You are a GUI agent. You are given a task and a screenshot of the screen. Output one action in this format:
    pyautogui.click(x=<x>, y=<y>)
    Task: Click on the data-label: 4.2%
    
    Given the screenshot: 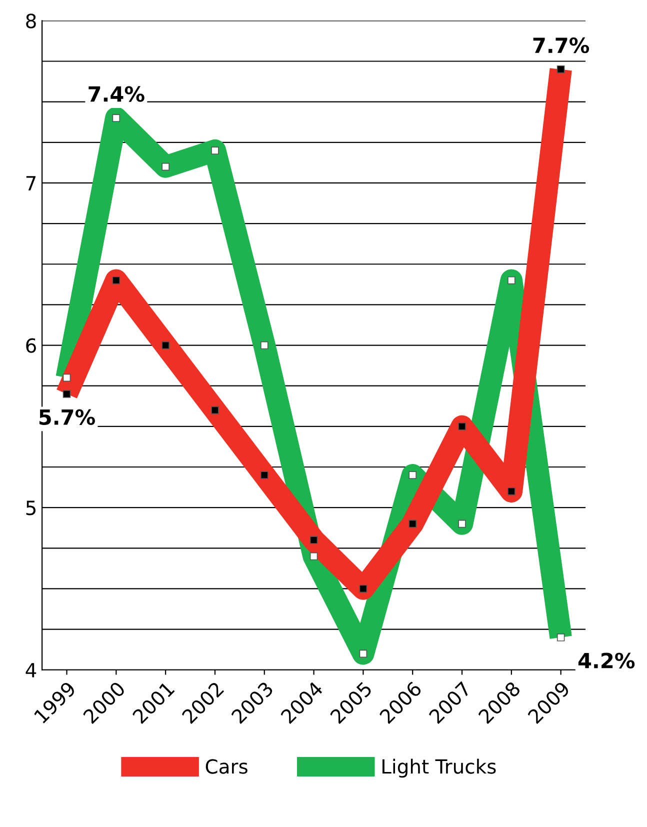 What is the action you would take?
    pyautogui.click(x=606, y=660)
    